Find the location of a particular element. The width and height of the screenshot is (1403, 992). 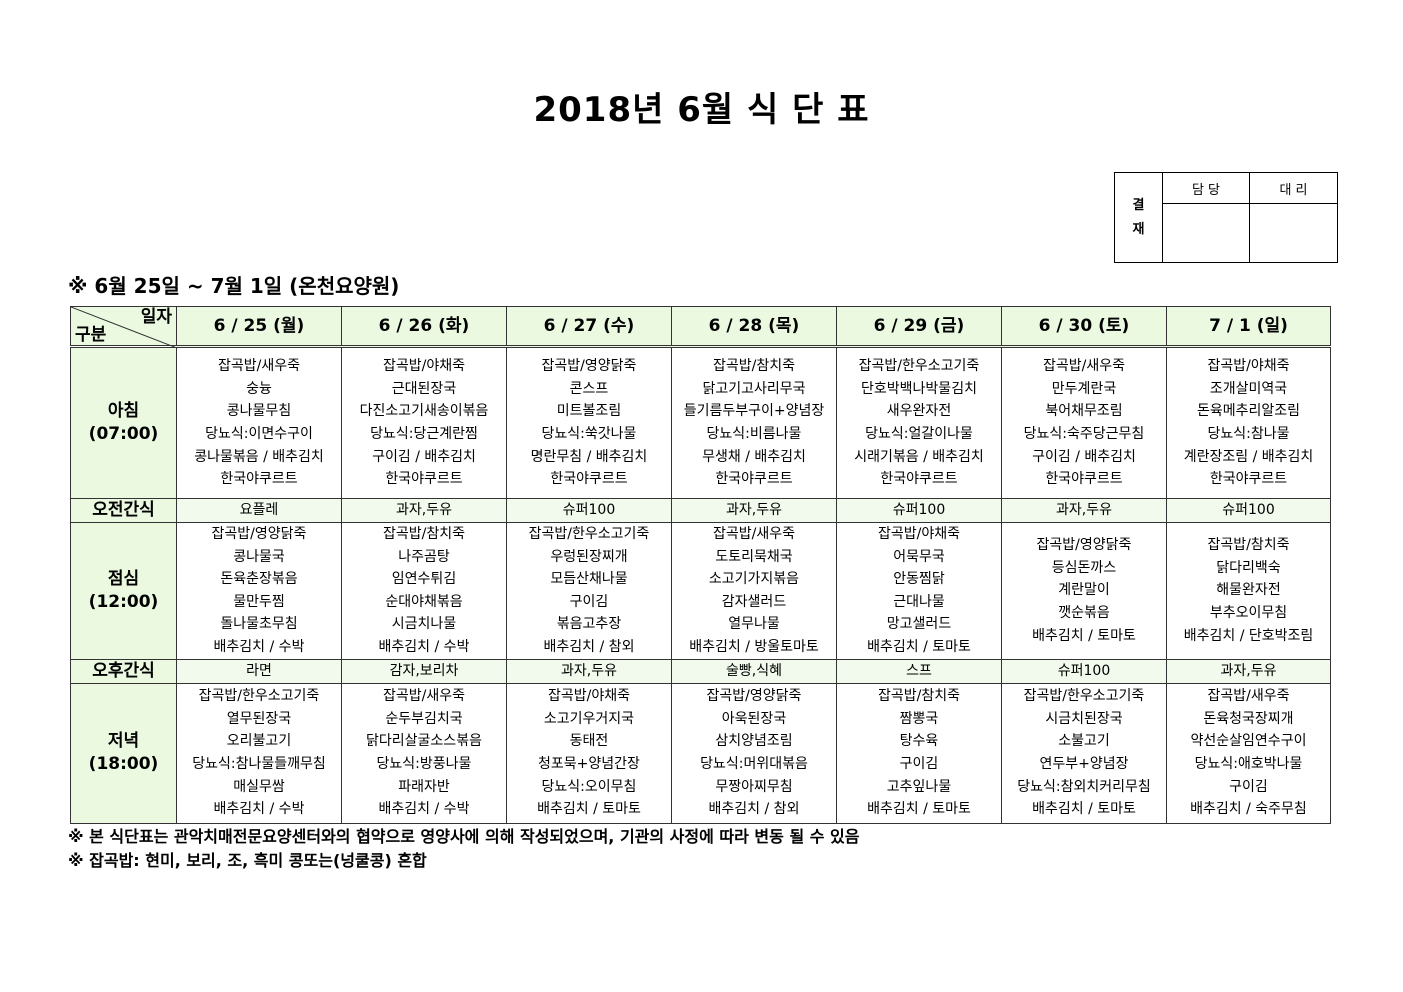

menu-item: 근대나물 is located at coordinates (919, 601).